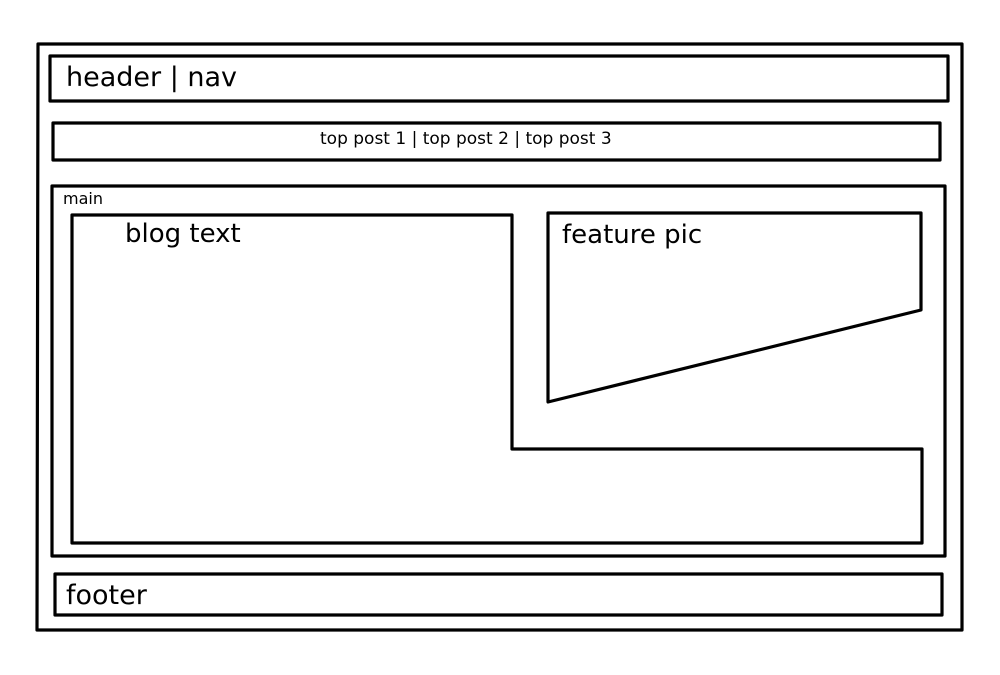  Describe the element at coordinates (466, 139) in the screenshot. I see `top-posts-label: top post 1 | top post 2 | top post 3` at that location.